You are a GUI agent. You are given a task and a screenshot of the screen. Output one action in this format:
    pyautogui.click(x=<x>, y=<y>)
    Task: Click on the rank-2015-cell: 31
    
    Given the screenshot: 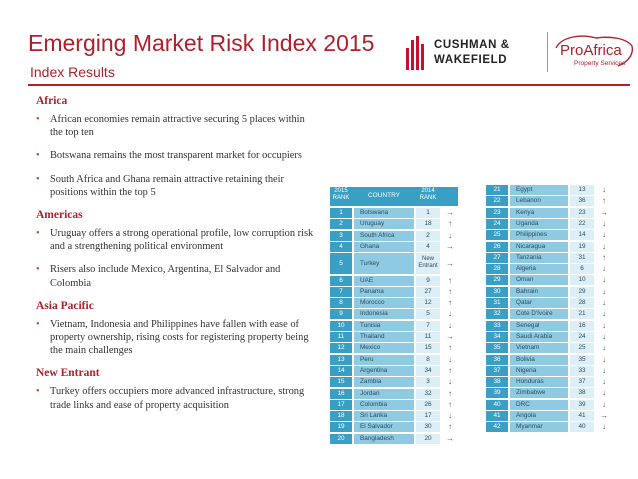 What is the action you would take?
    pyautogui.click(x=497, y=303)
    